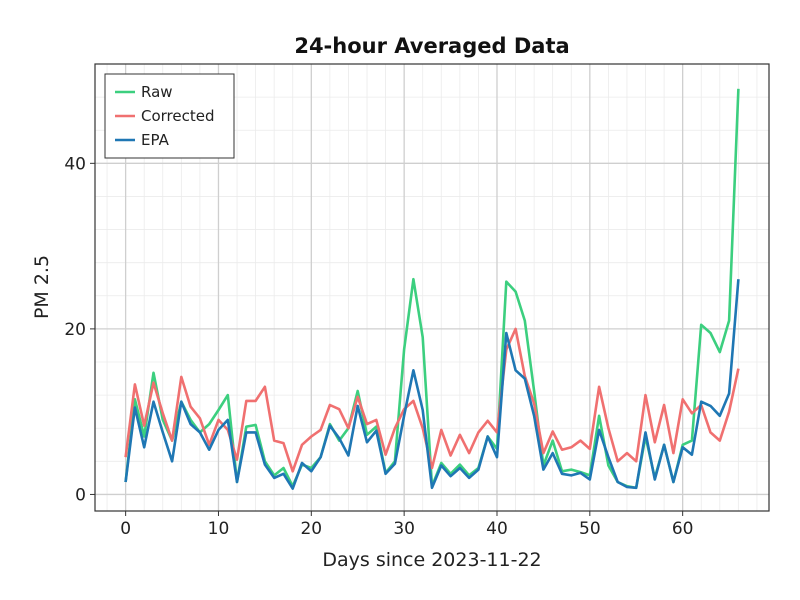 This screenshot has width=800, height=600. I want to click on x-tick-label: 60, so click(683, 529).